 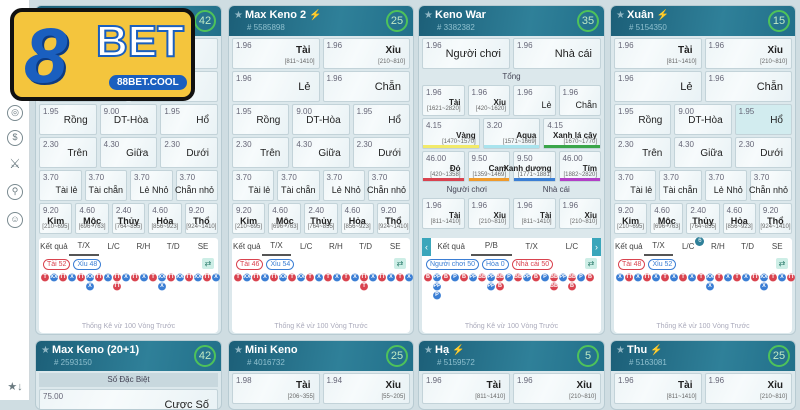 I want to click on bet-cell: 4.15 Xanh lá cây [1670~1770], so click(x=572, y=133).